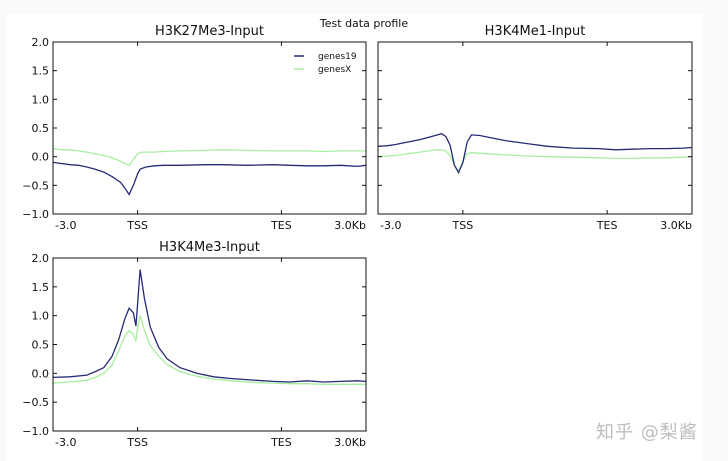 The image size is (728, 461). Describe the element at coordinates (334, 70) in the screenshot. I see `legend-label-genesx: genesX` at that location.